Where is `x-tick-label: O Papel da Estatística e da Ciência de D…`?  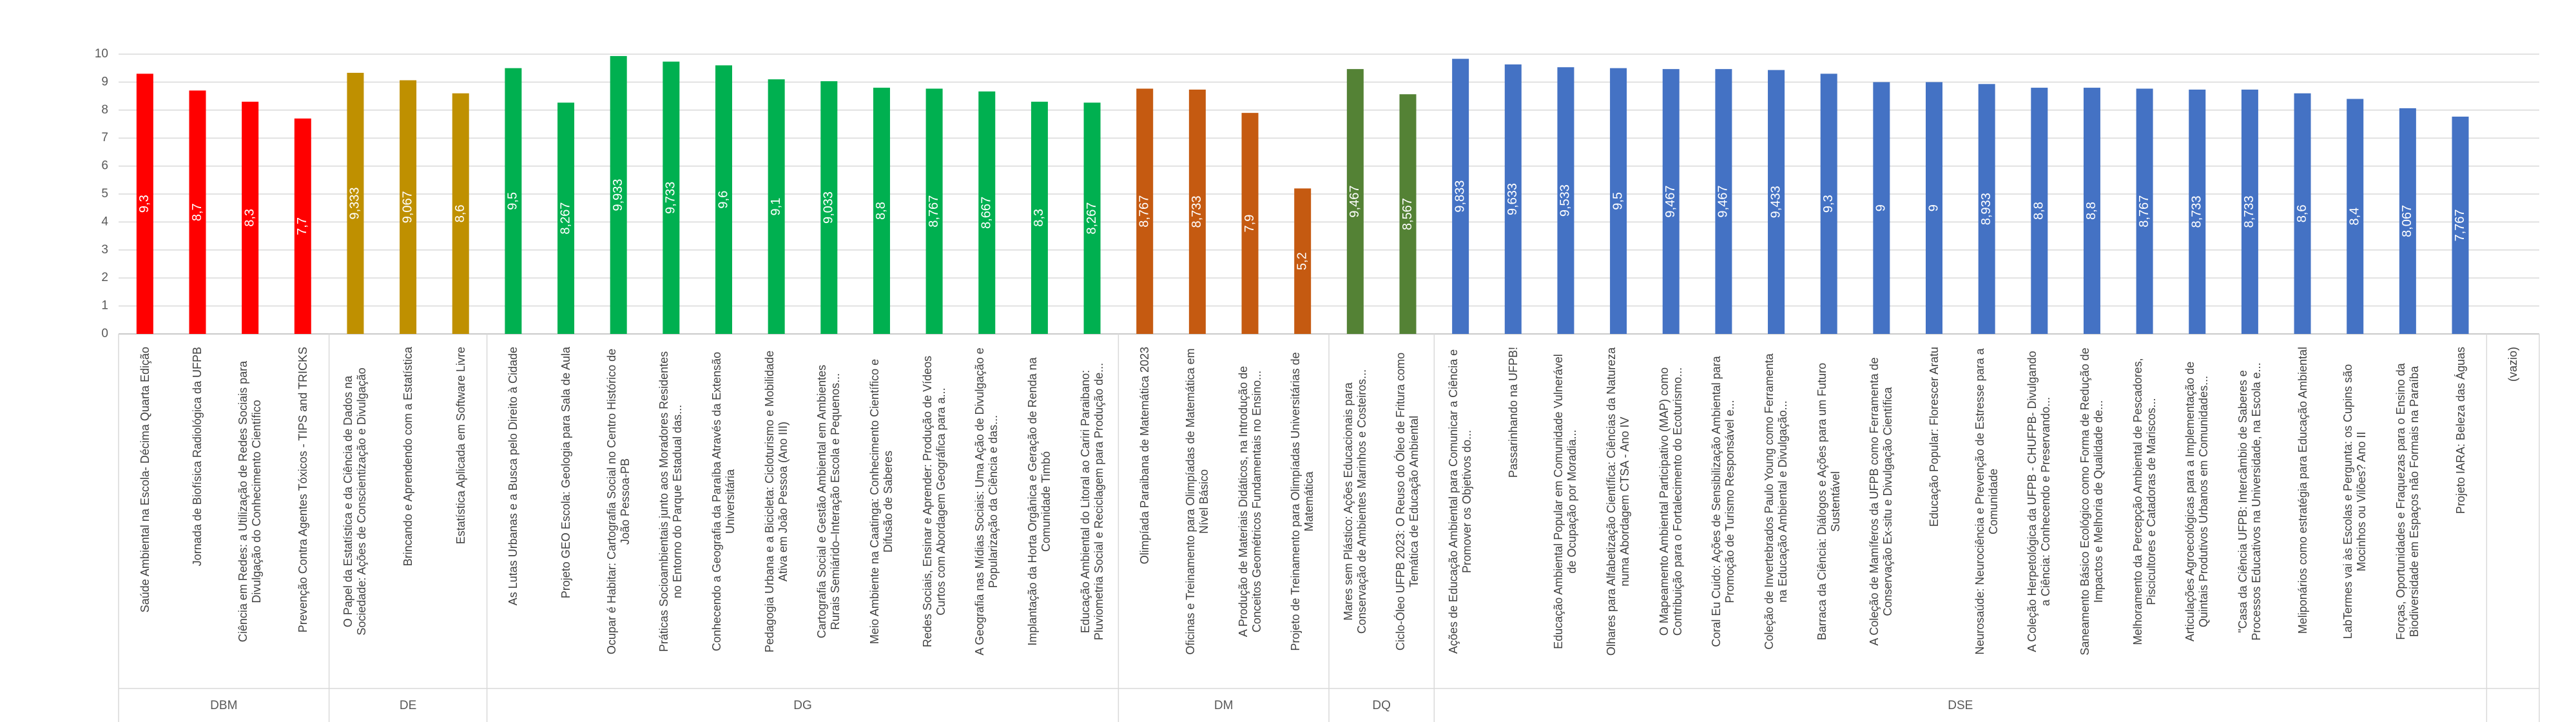 x-tick-label: O Papel da Estatística e da Ciência de D… is located at coordinates (355, 502).